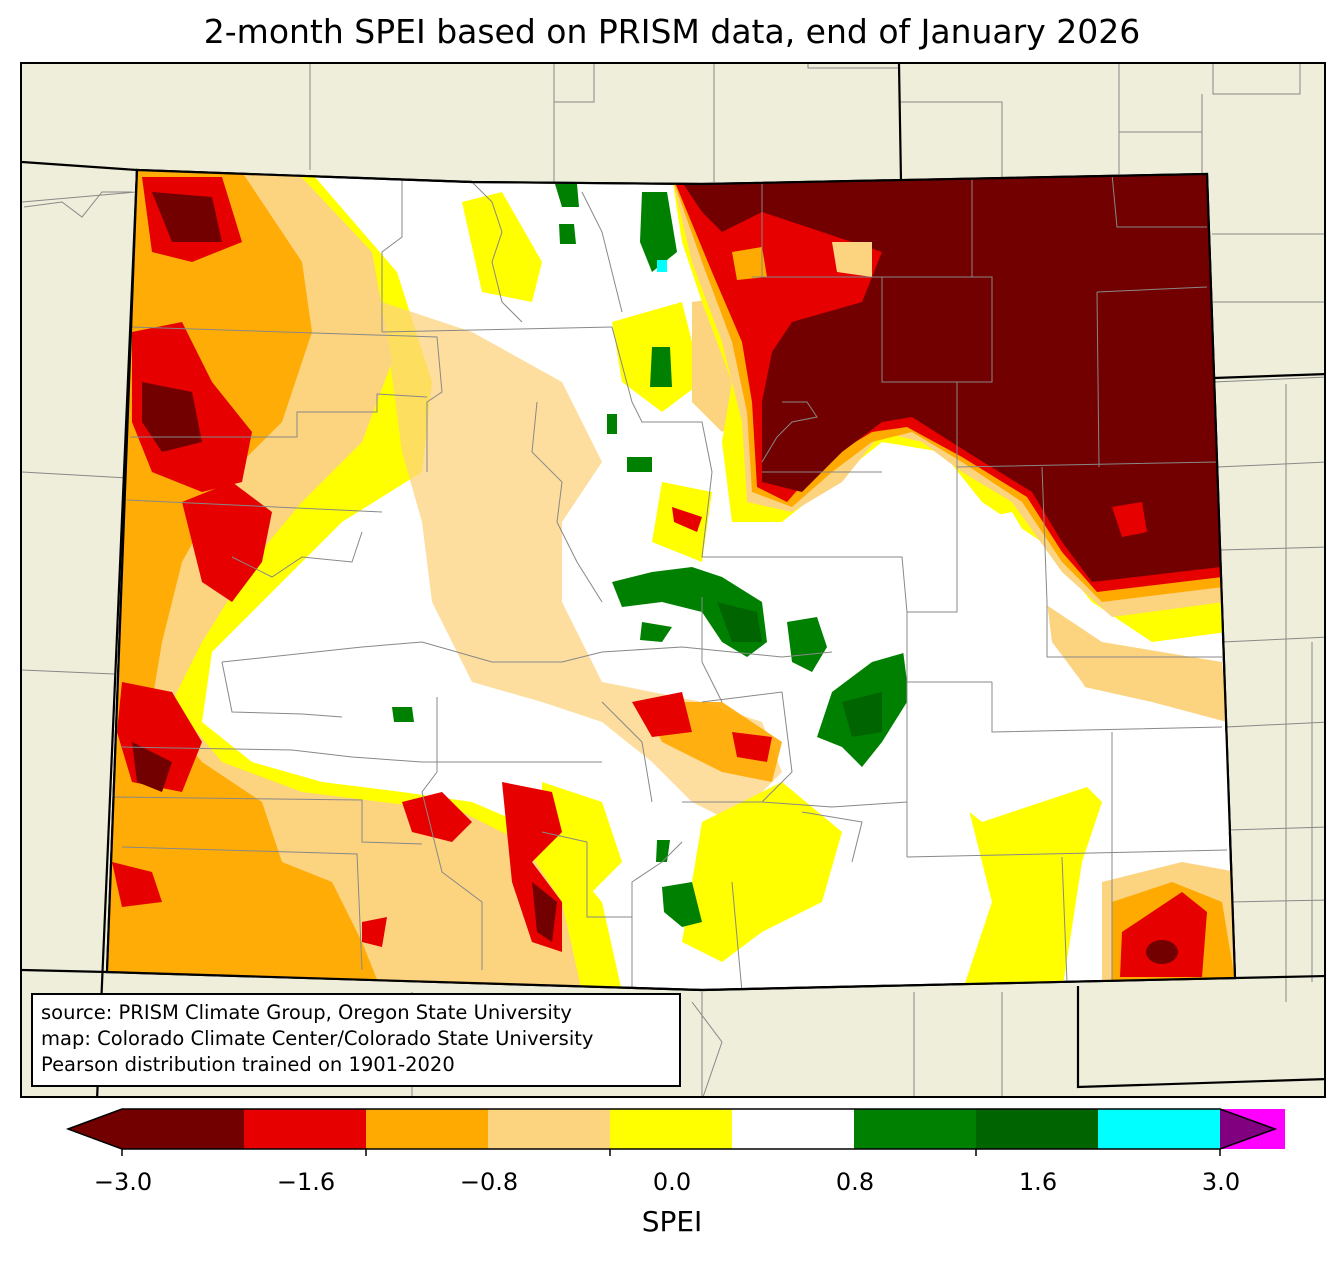 The width and height of the screenshot is (1344, 1262). I want to click on colorbar-tick-label: 0.0, so click(672, 1182).